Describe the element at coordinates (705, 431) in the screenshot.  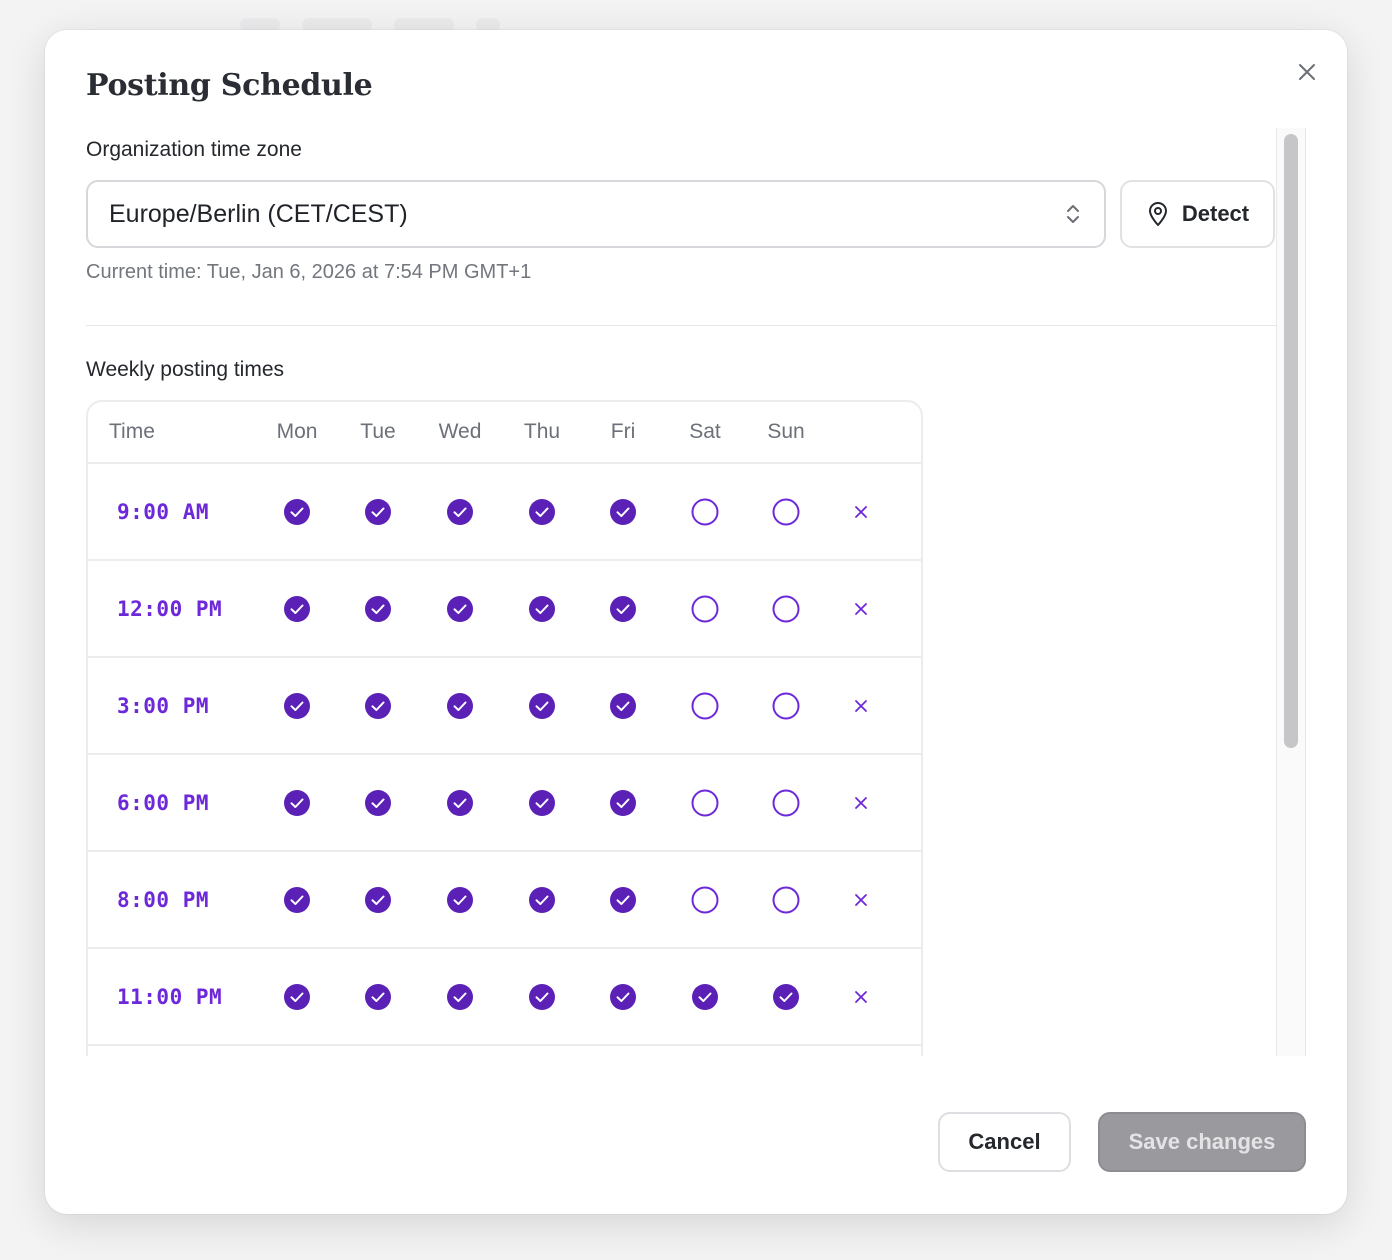
I see `column-header-sat: Sat` at that location.